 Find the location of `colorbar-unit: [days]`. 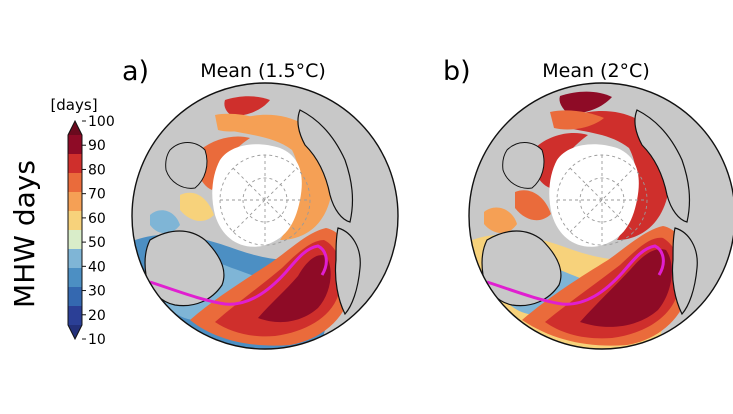

colorbar-unit: [days] is located at coordinates (73, 105).